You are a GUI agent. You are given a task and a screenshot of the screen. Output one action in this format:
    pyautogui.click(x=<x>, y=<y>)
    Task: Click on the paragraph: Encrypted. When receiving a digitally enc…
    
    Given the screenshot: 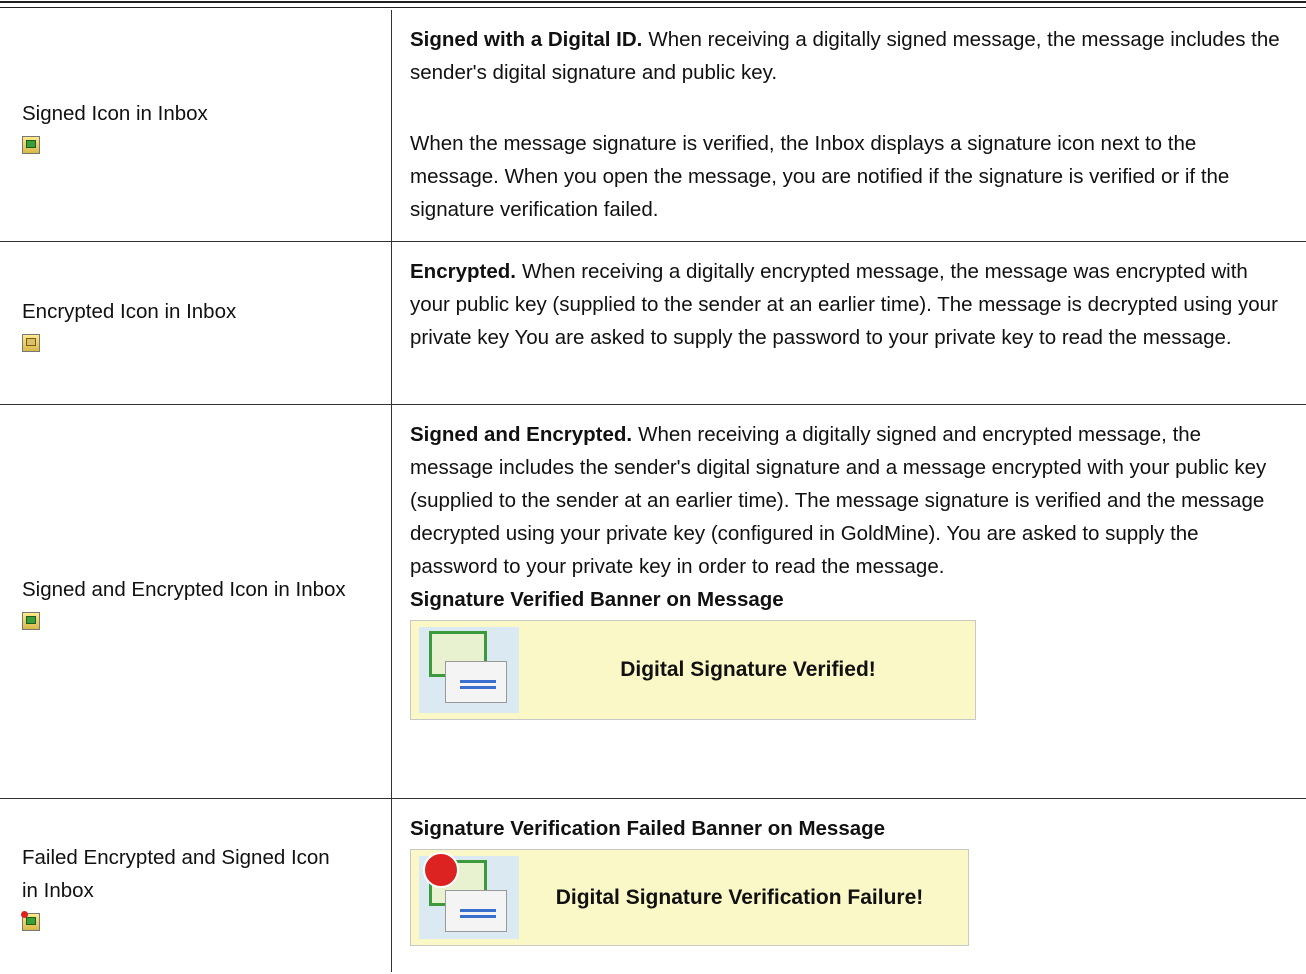 What is the action you would take?
    pyautogui.click(x=848, y=304)
    